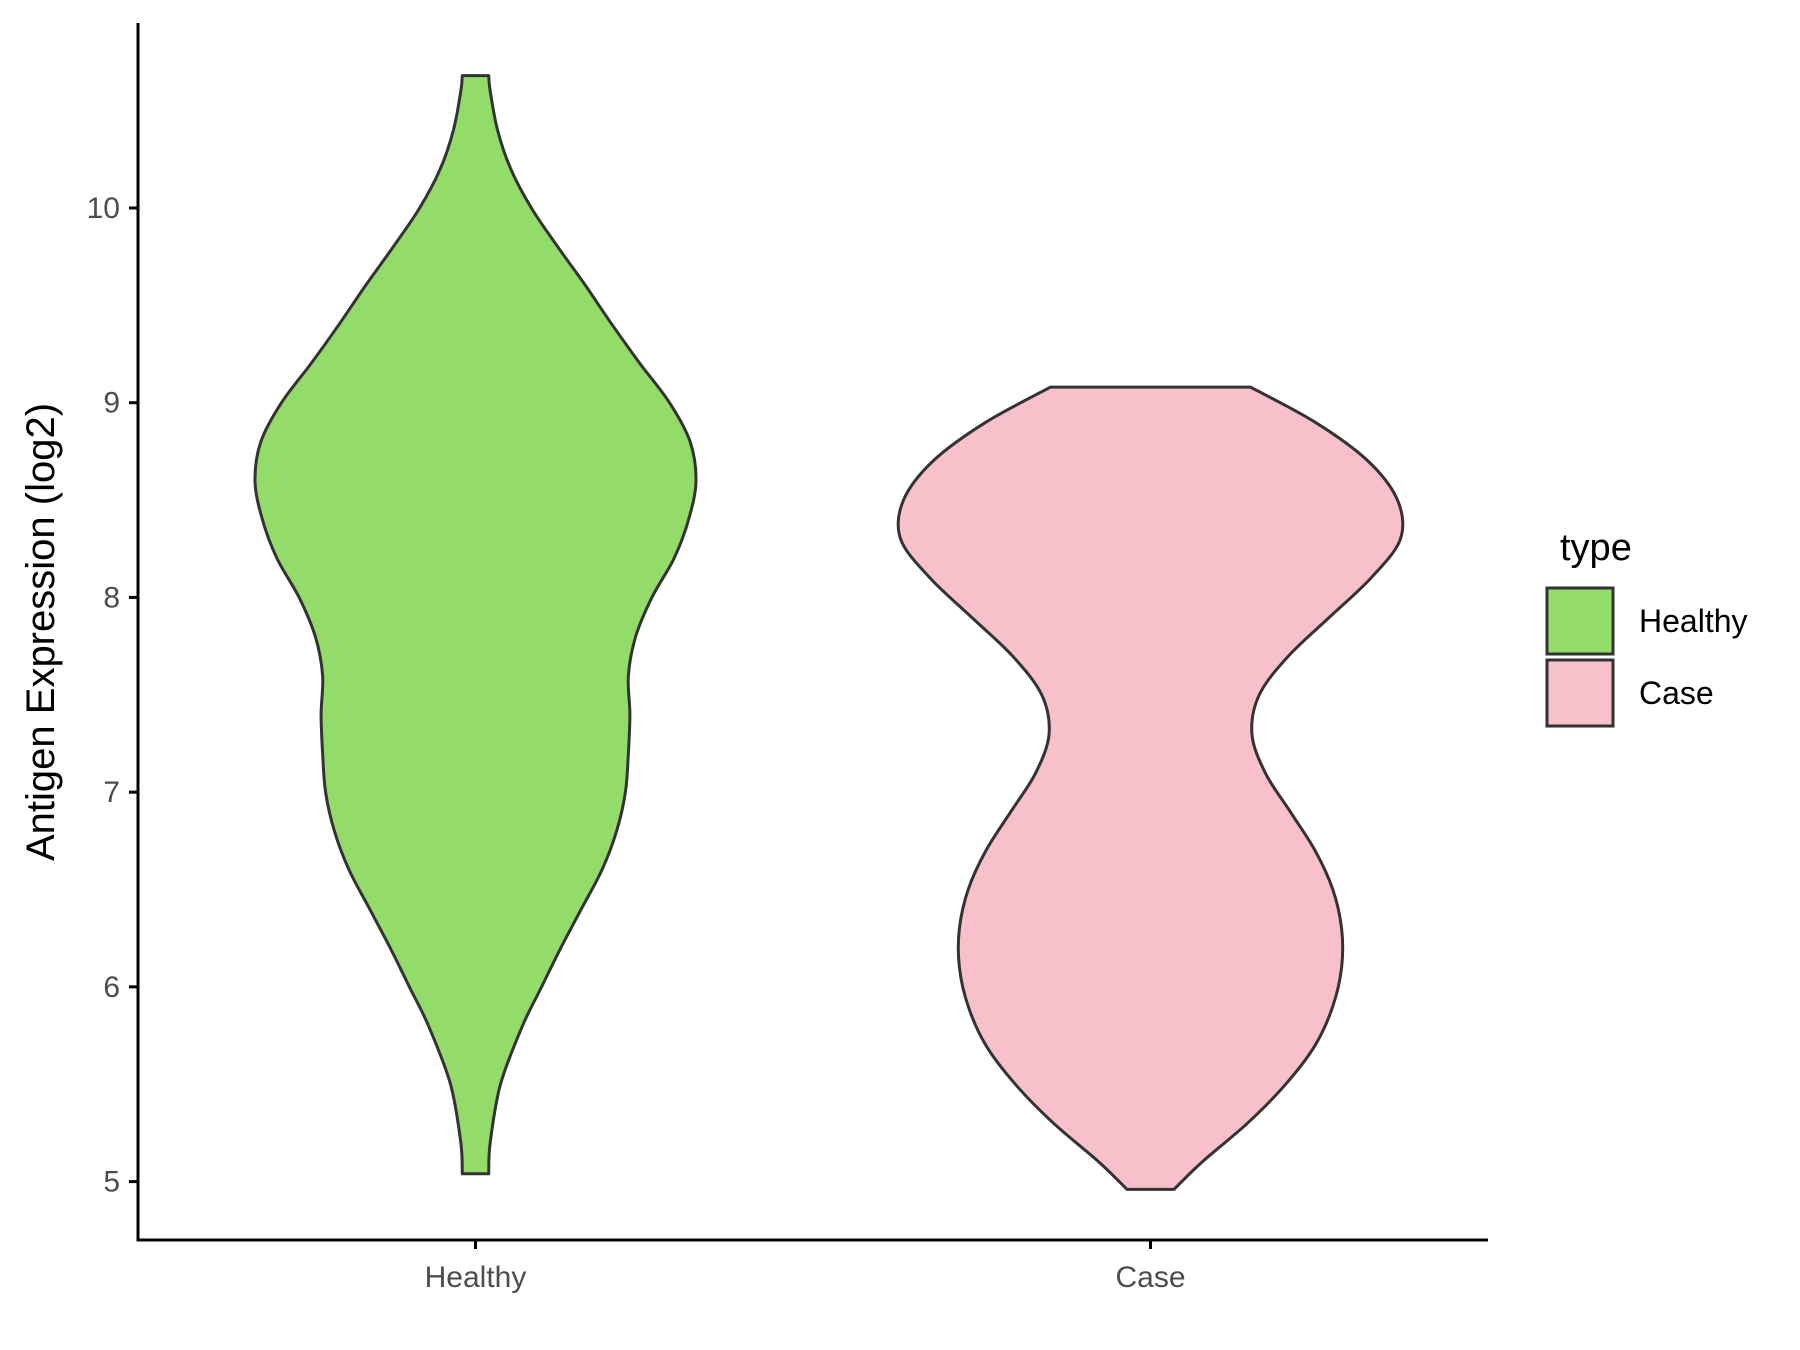  I want to click on legend-items: Healthy Case, so click(1646, 657).